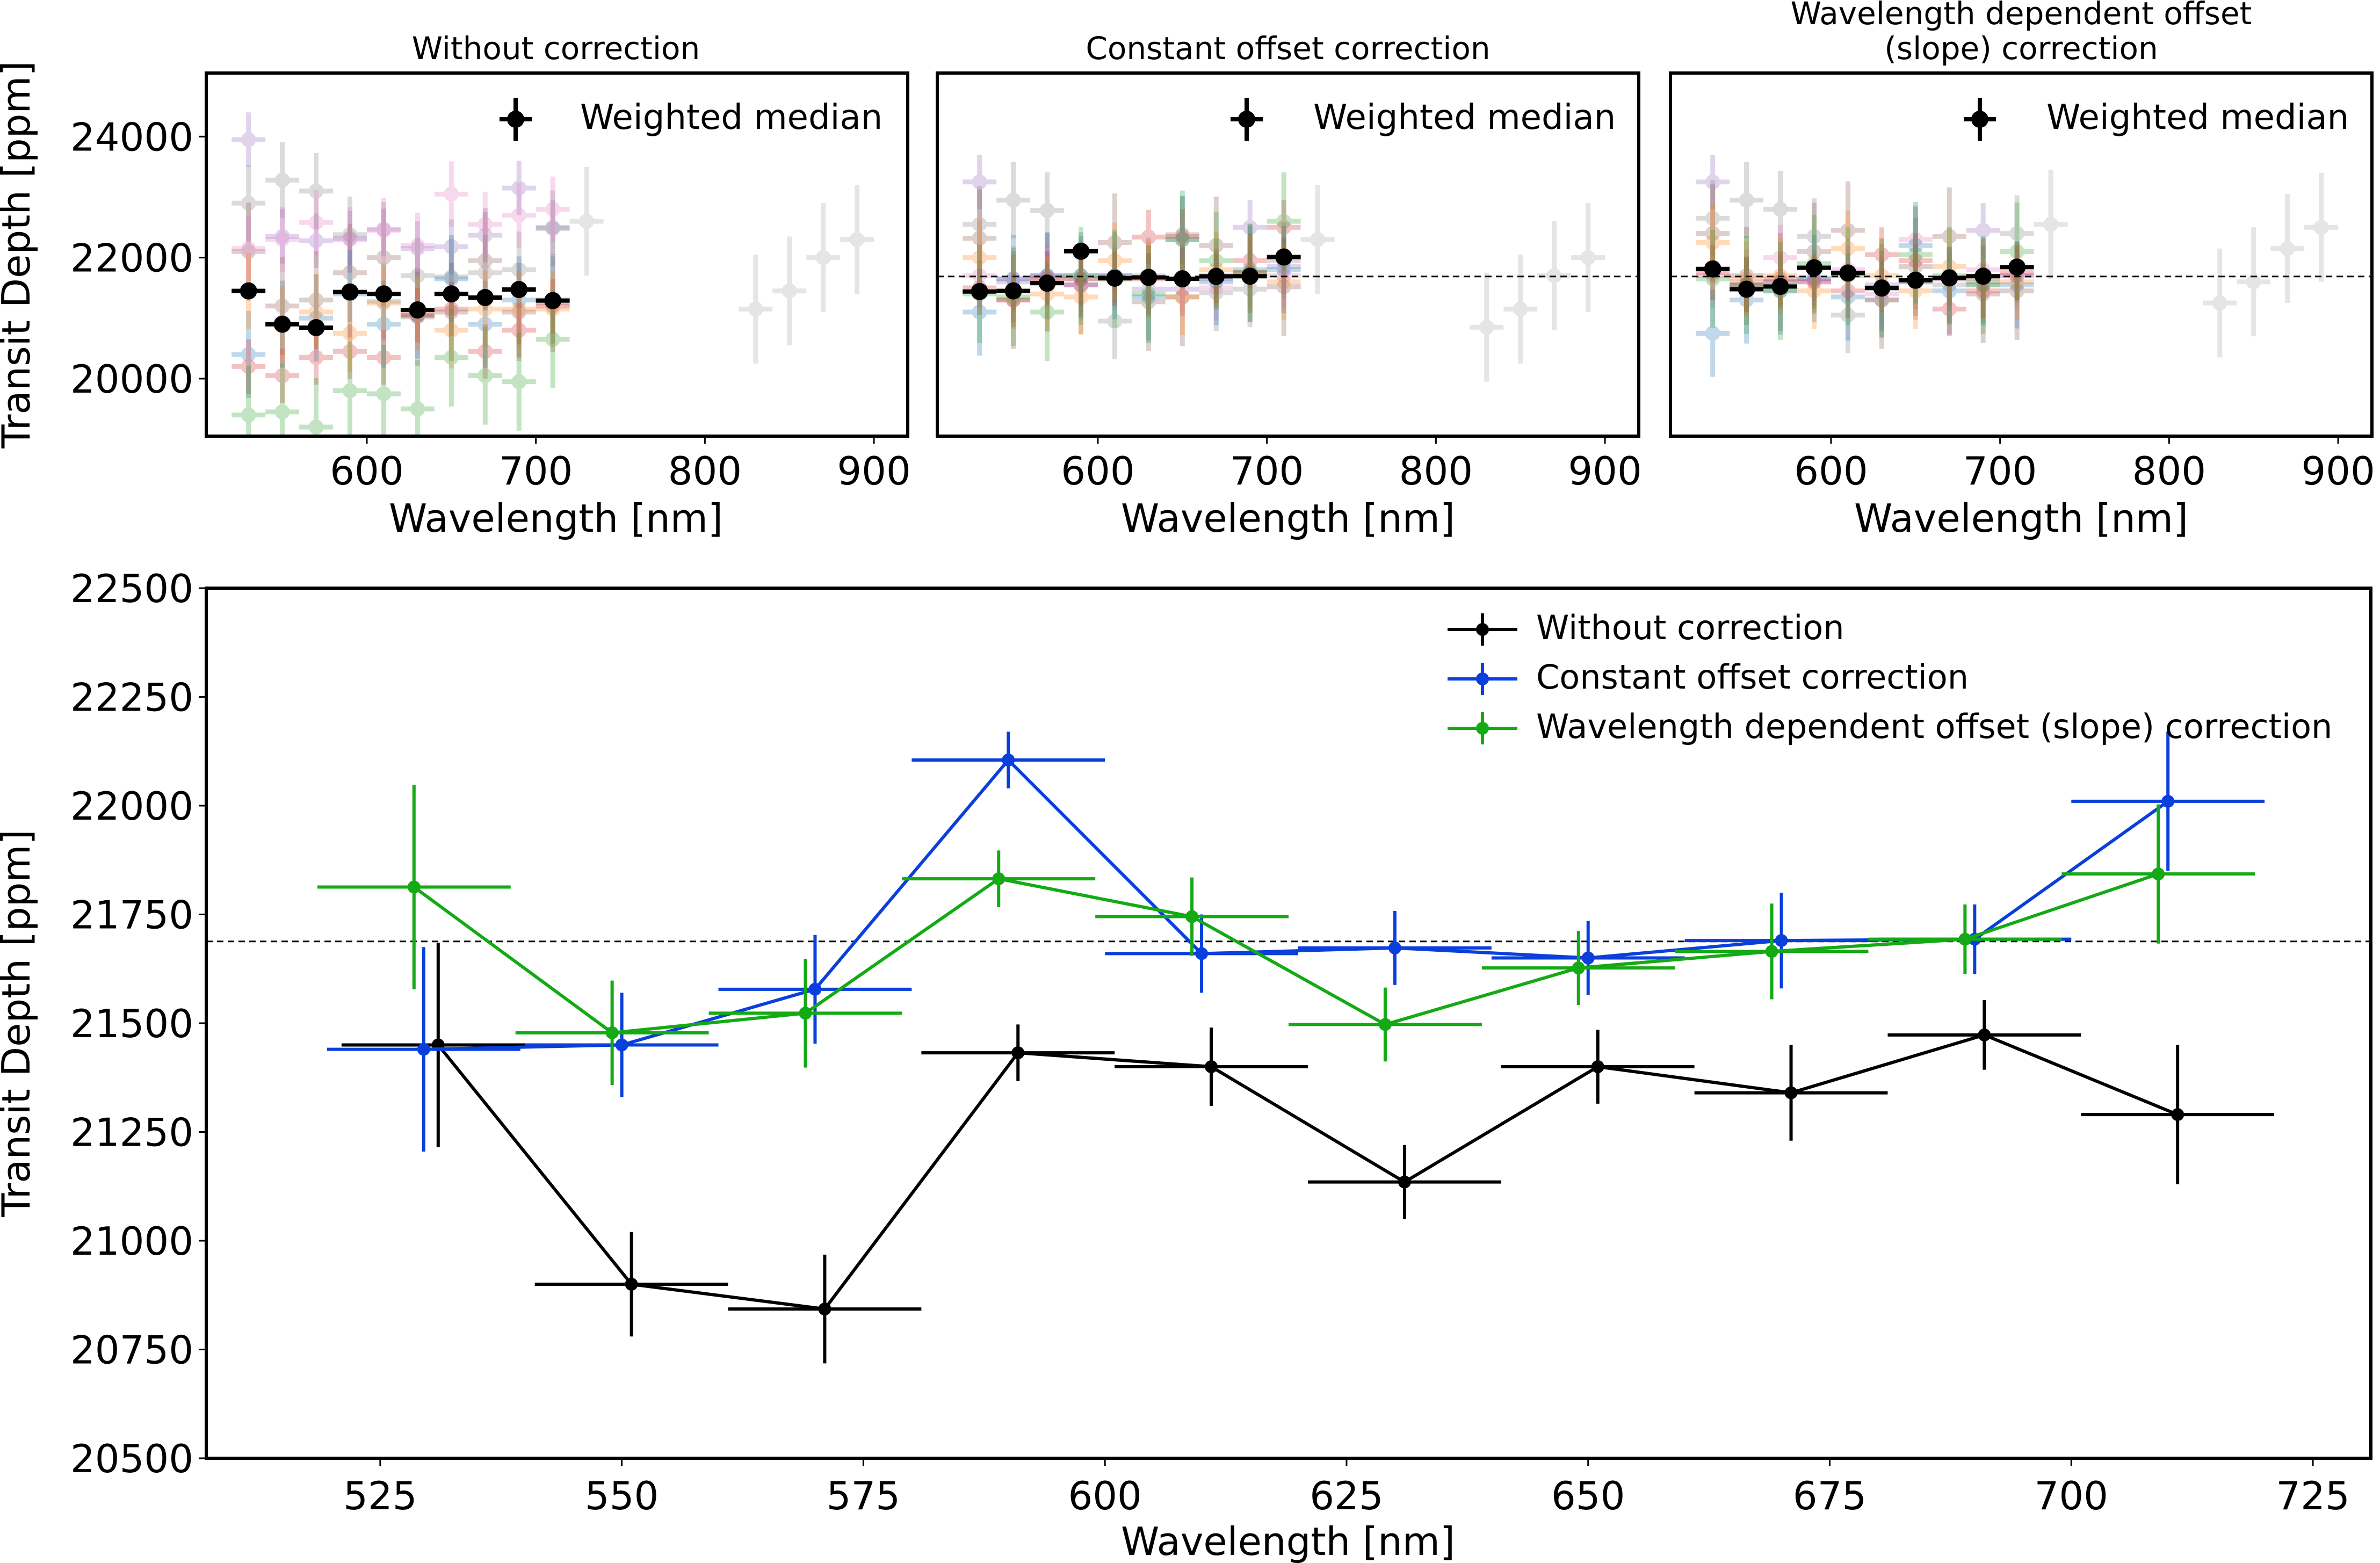 Image resolution: width=2380 pixels, height=1563 pixels. Describe the element at coordinates (691, 119) in the screenshot. I see `legend: Weighted median` at that location.